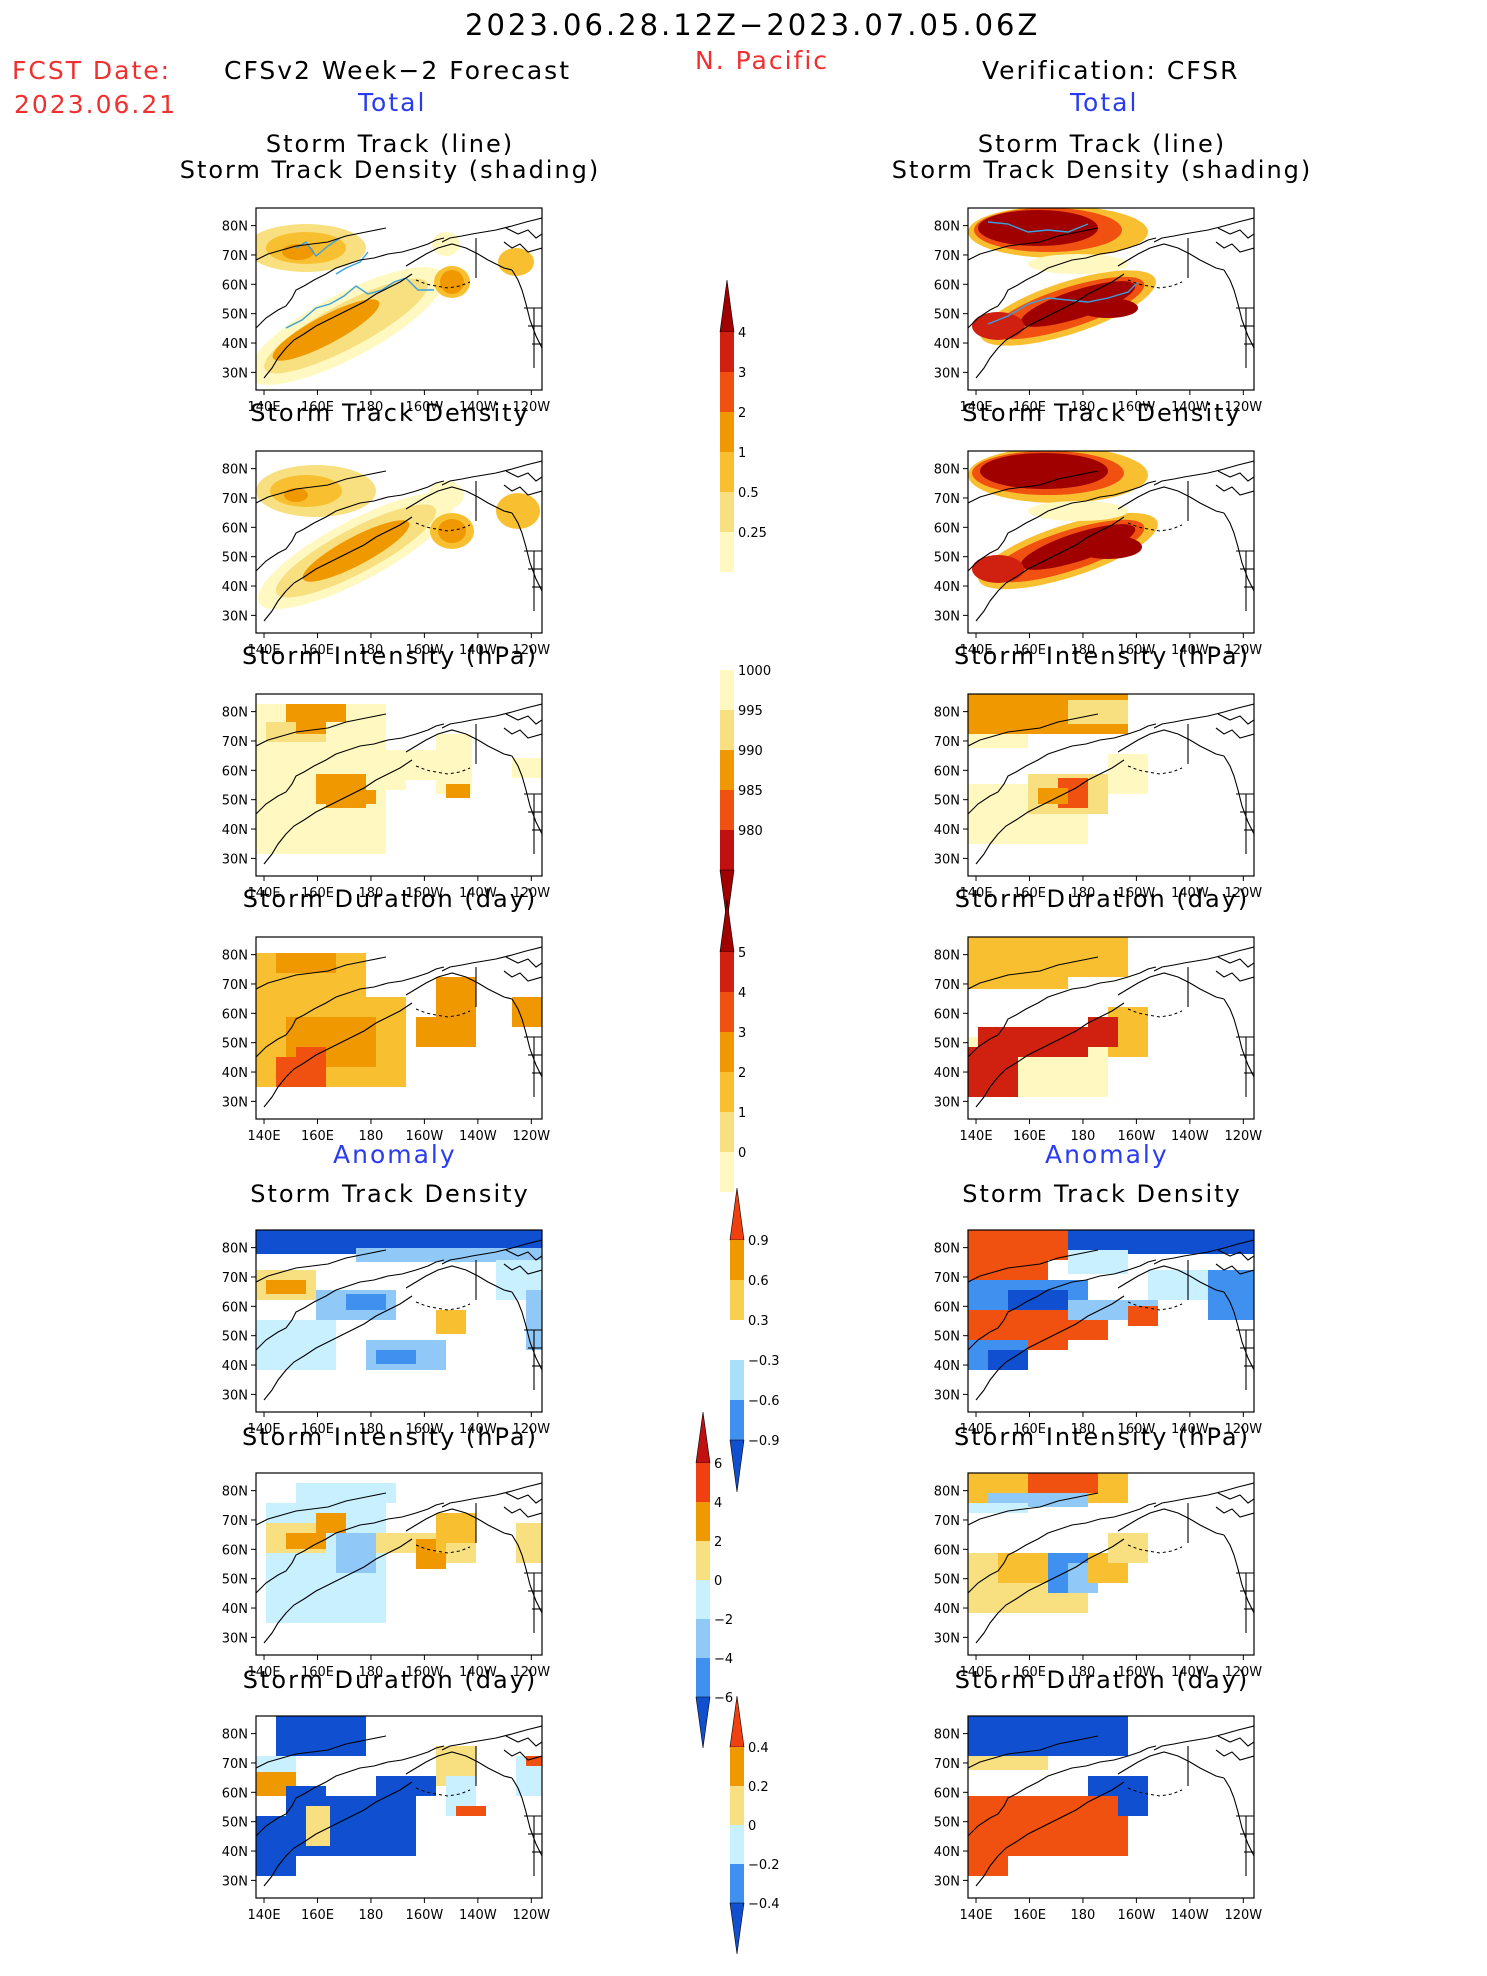  I want to click on lat-tick-label: 60N, so click(947, 1014).